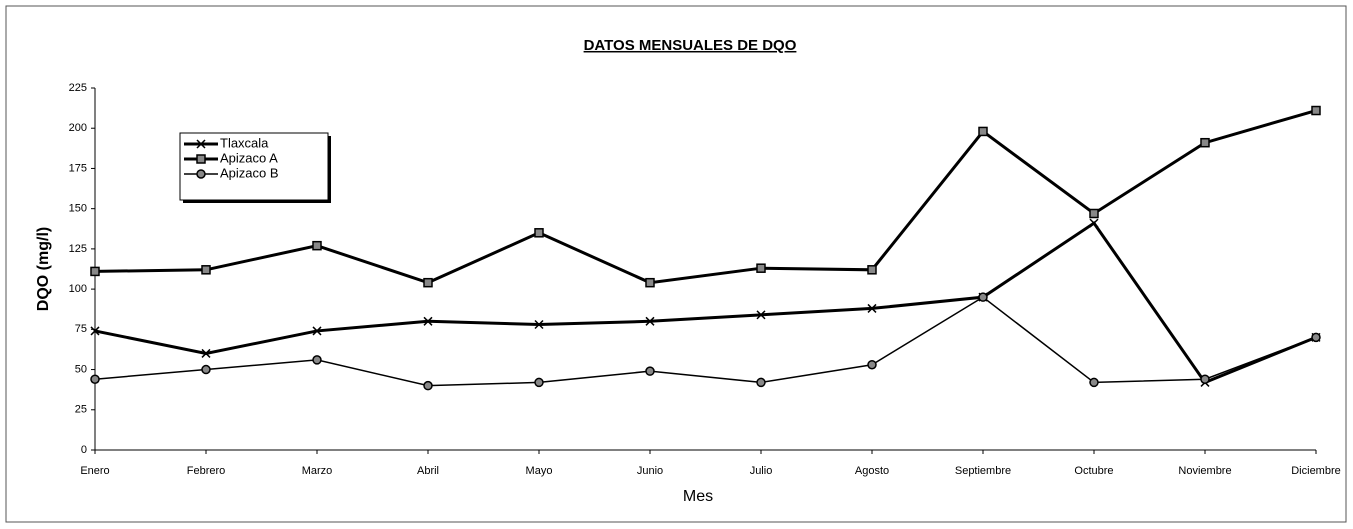  I want to click on x-tick-label: Enero, so click(94, 471).